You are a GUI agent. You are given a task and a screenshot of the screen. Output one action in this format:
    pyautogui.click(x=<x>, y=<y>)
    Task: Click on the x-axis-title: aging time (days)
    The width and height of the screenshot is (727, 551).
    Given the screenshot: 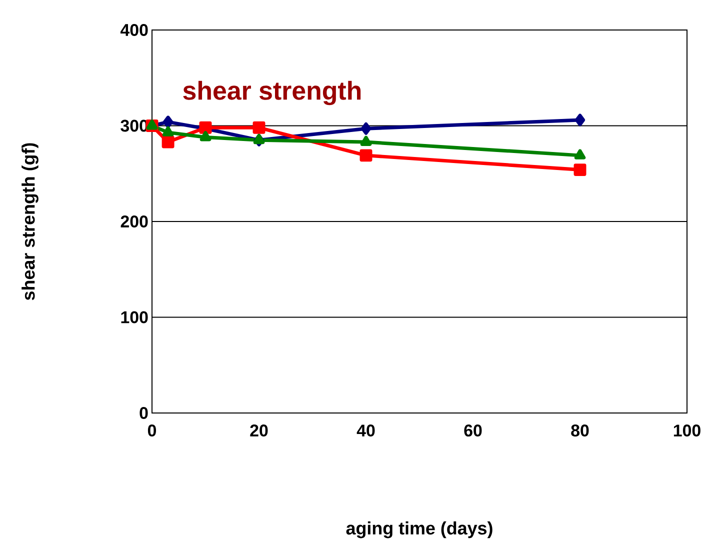 What is the action you would take?
    pyautogui.click(x=419, y=529)
    